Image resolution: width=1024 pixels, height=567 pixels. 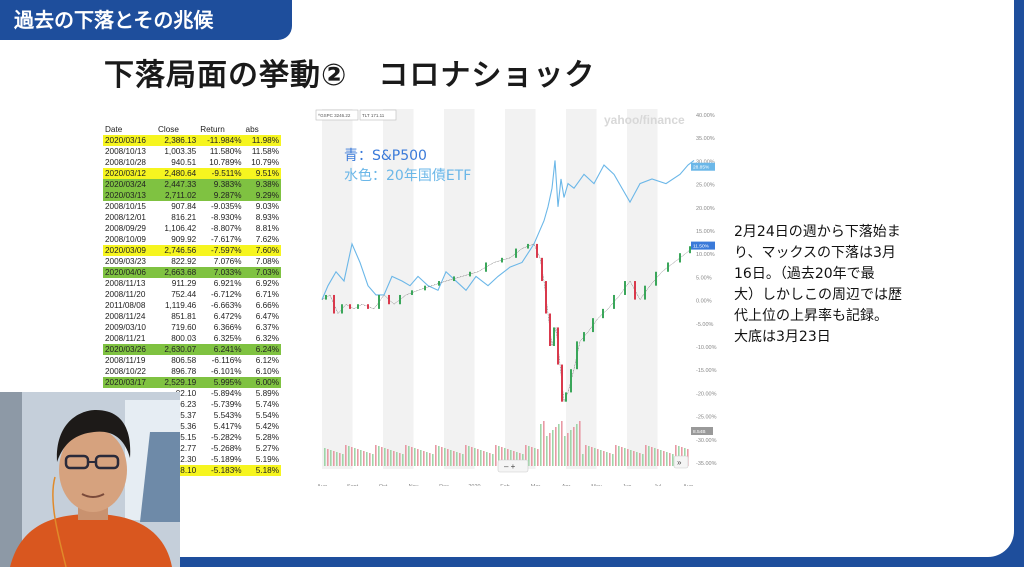 I want to click on y-tick-label: -35.00%, so click(x=706, y=464).